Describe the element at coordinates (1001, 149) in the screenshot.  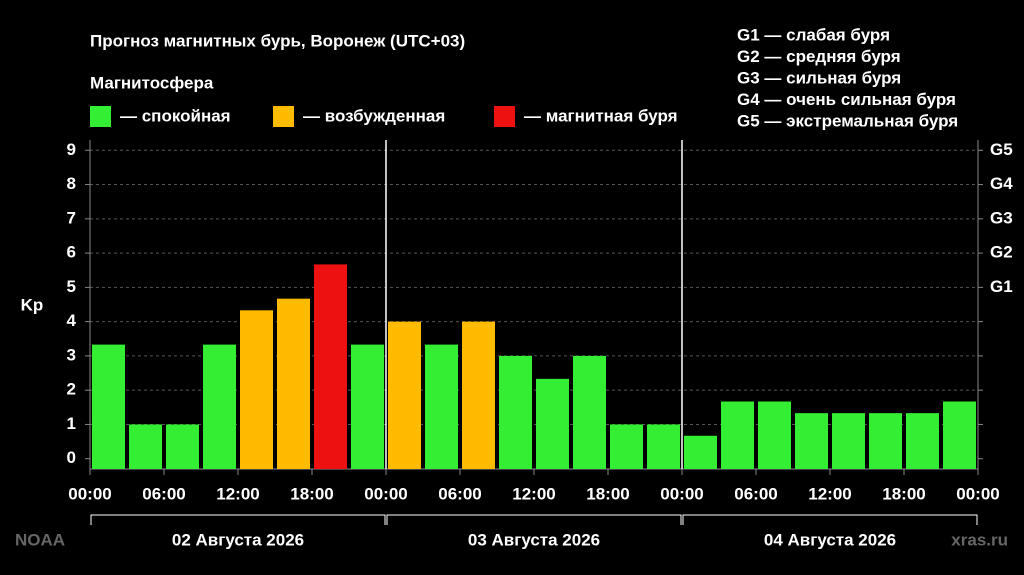
I see `y2-tick-label: G5` at that location.